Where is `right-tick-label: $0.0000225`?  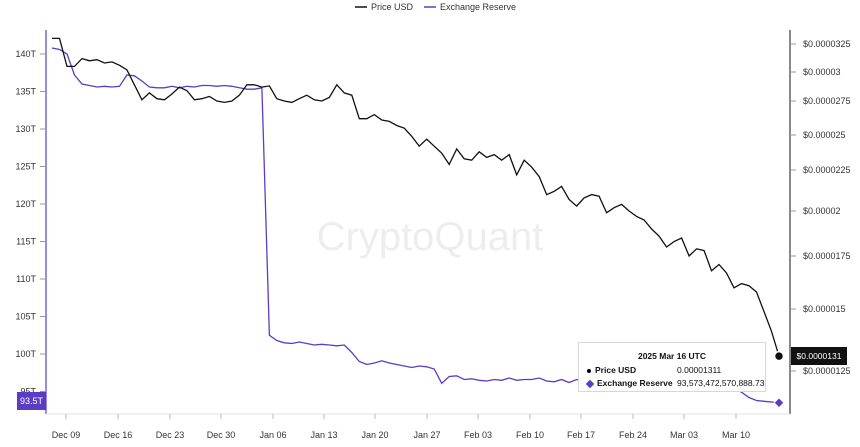
right-tick-label: $0.0000225 is located at coordinates (827, 170).